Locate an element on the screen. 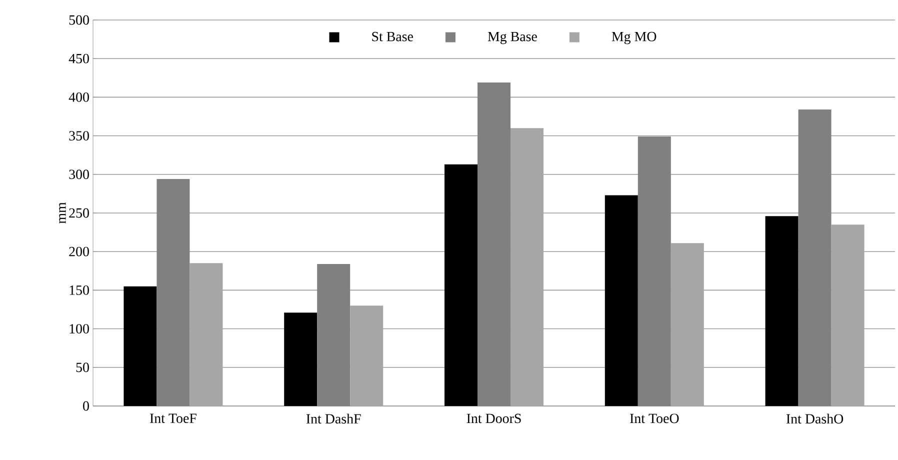  y-axis-title: mm is located at coordinates (62, 213).